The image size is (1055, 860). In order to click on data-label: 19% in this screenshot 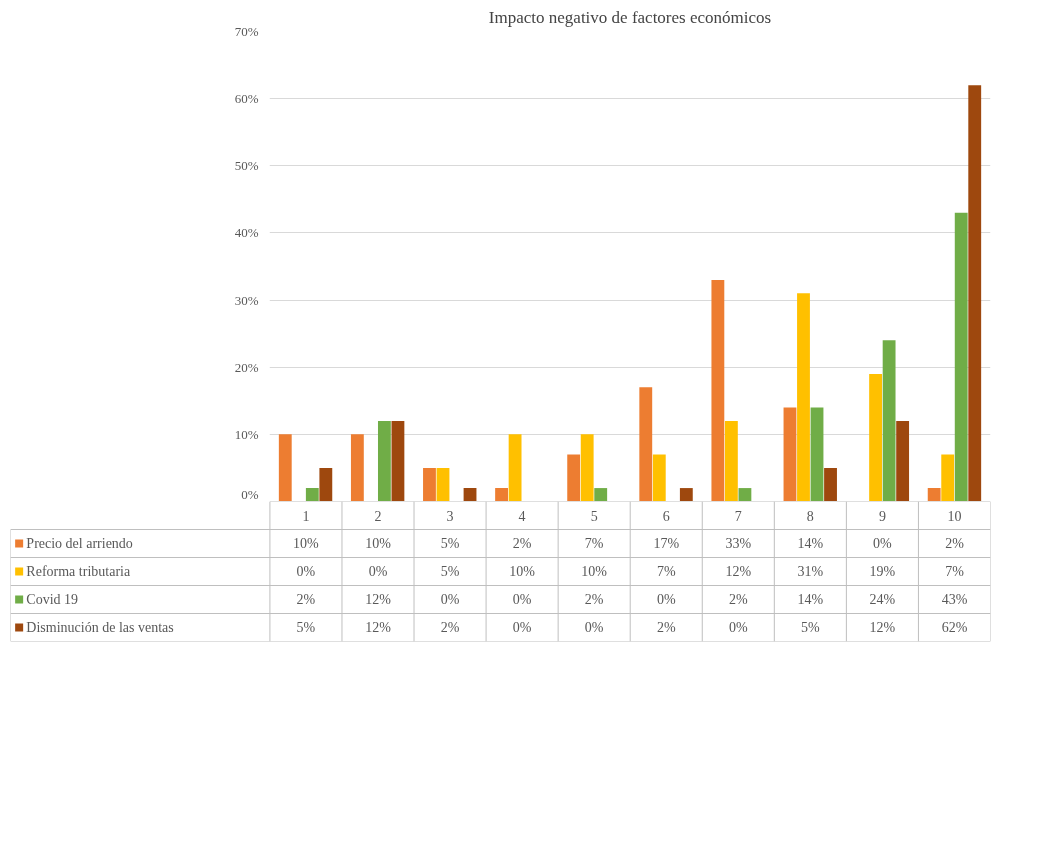, I will do `click(882, 571)`.